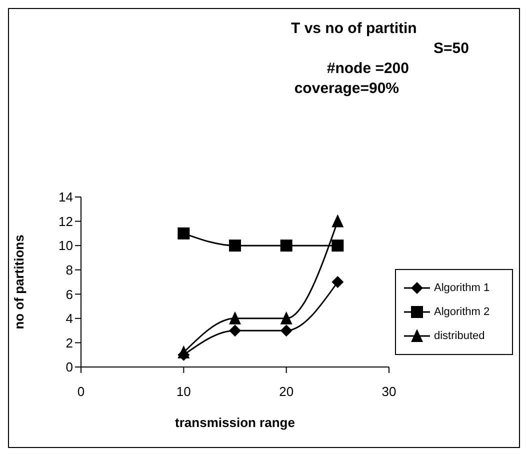 This screenshot has width=526, height=454. I want to click on x-tick-label: 20, so click(286, 392).